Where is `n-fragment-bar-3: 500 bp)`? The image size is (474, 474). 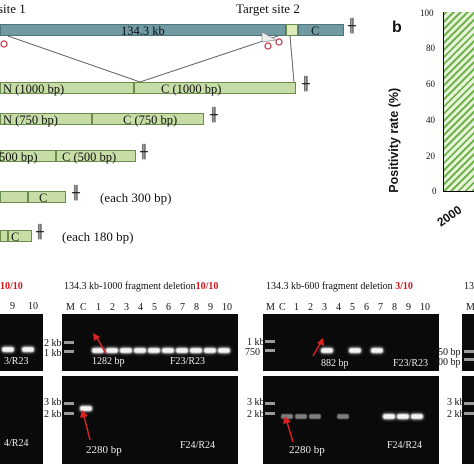 n-fragment-bar-3: 500 bp) is located at coordinates (28, 157).